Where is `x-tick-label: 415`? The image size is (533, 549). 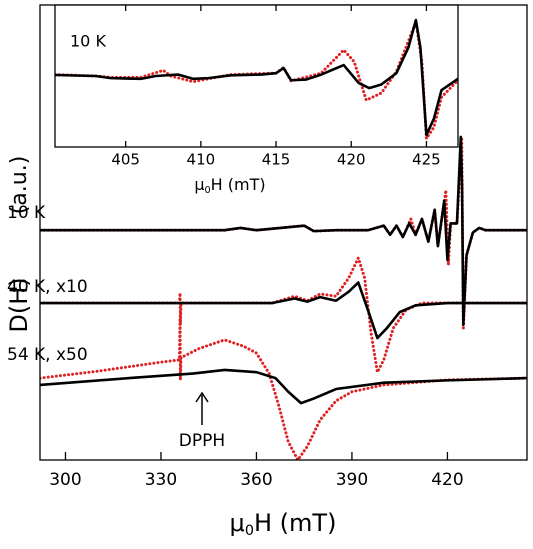
x-tick-label: 415 is located at coordinates (276, 160).